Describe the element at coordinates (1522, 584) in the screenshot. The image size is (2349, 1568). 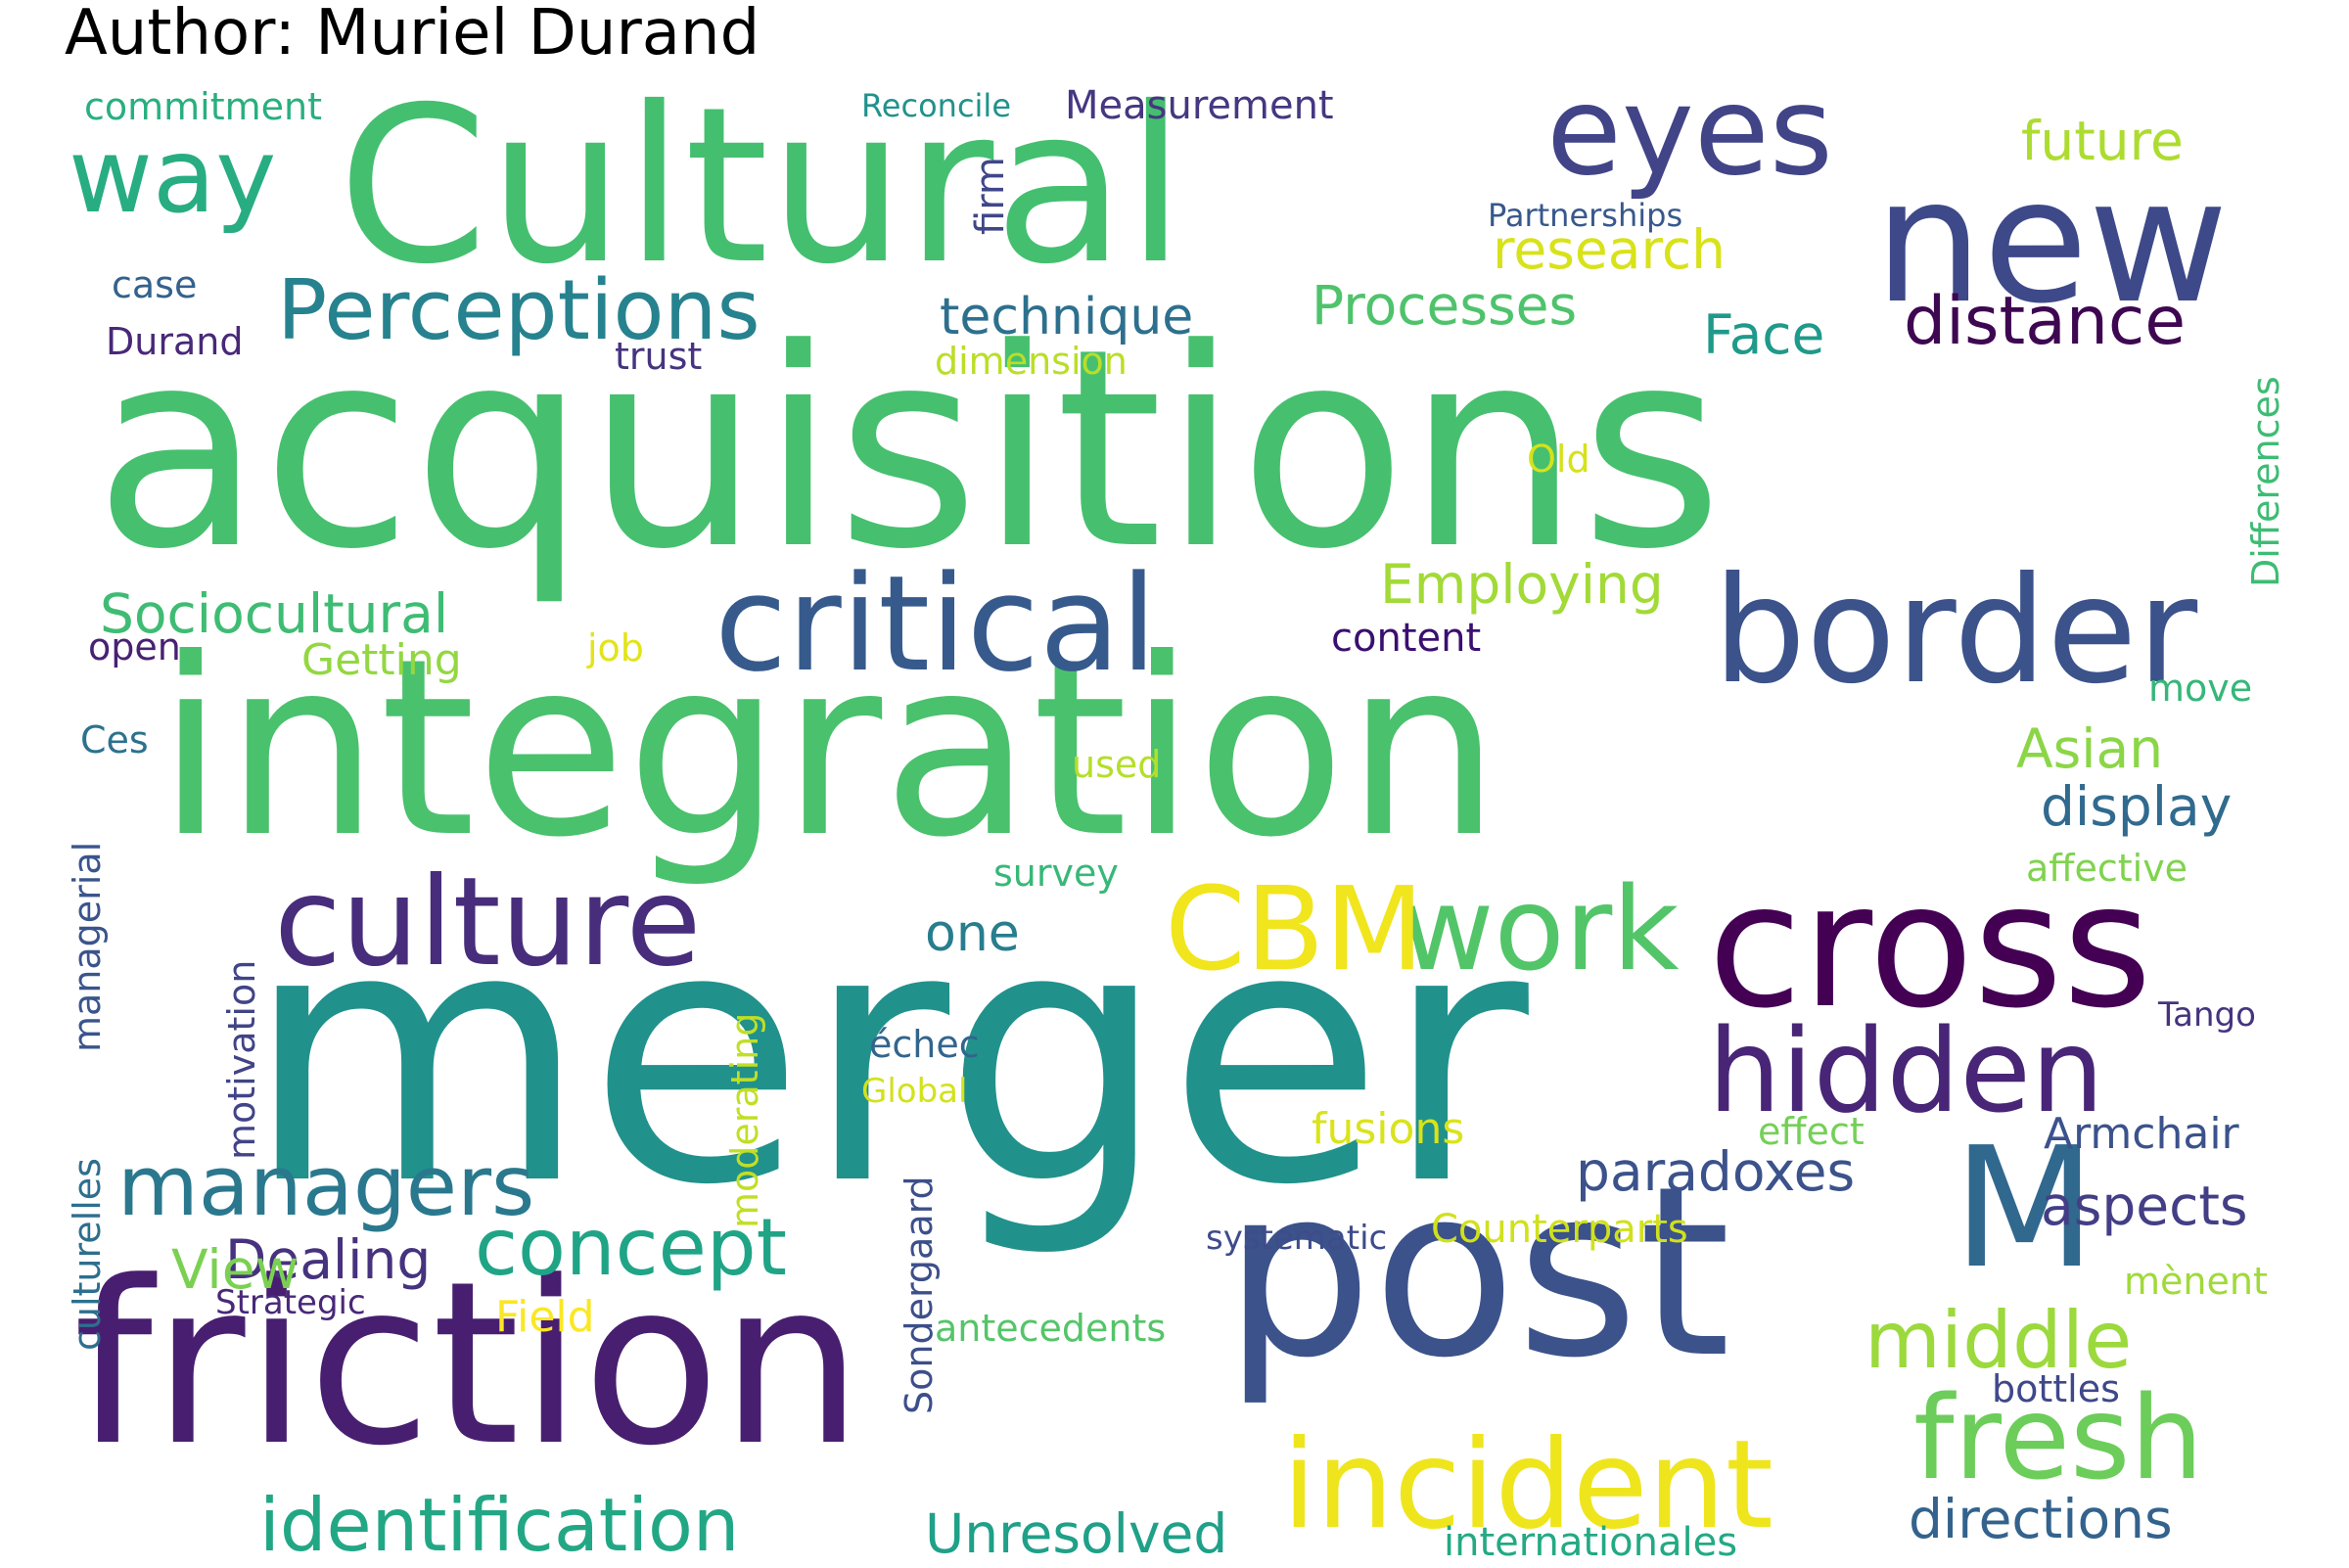
I see `word-employing: Employing` at that location.